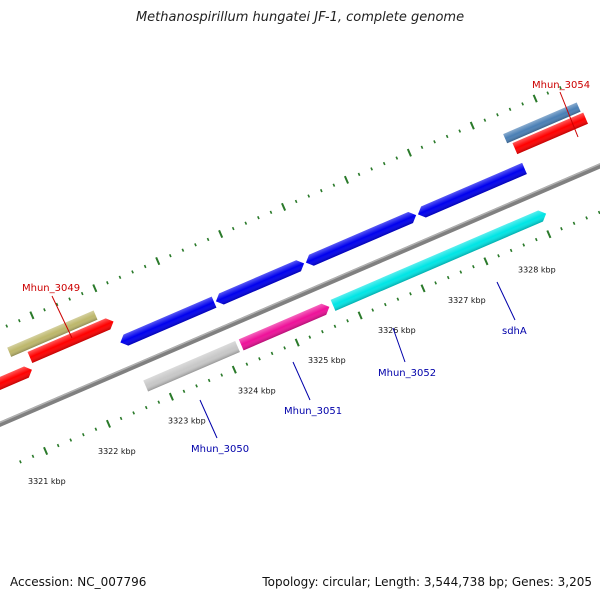 The width and height of the screenshot is (600, 600). I want to click on gene-label-mhun3054: Mhun_3054, so click(561, 85).